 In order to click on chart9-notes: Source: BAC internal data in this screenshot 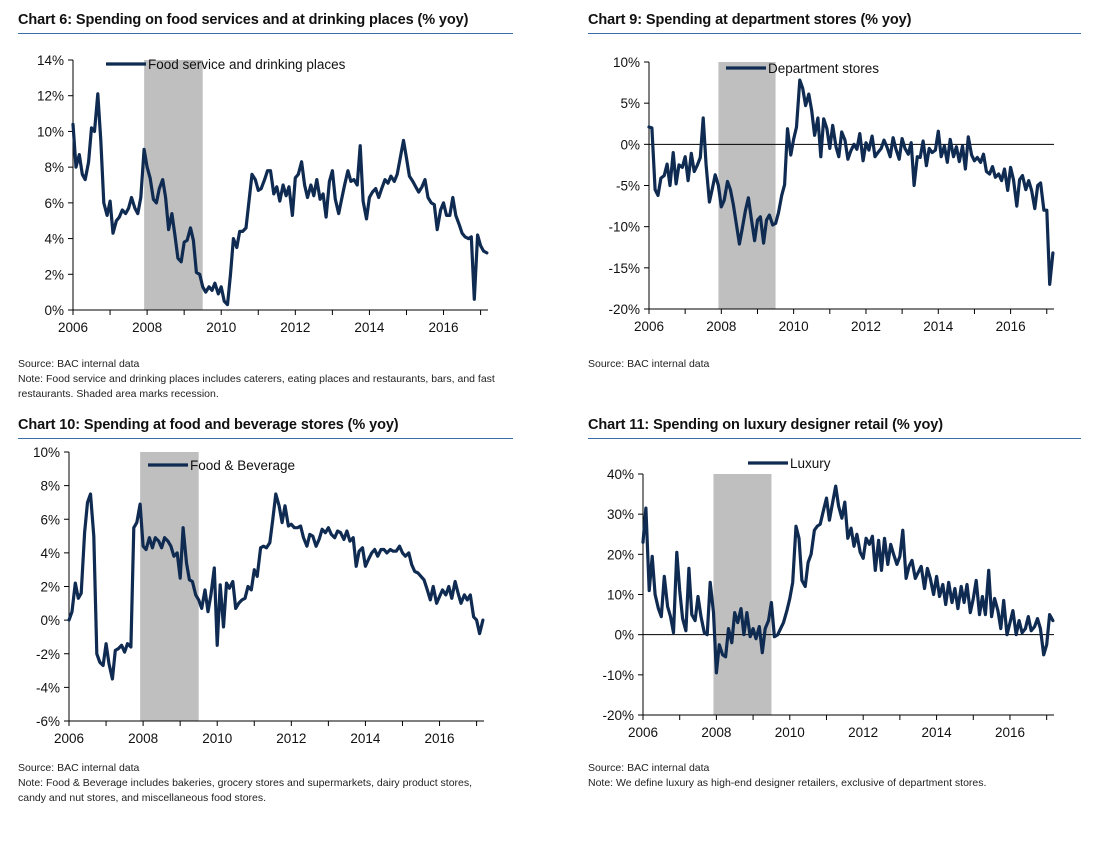, I will do `click(648, 364)`.